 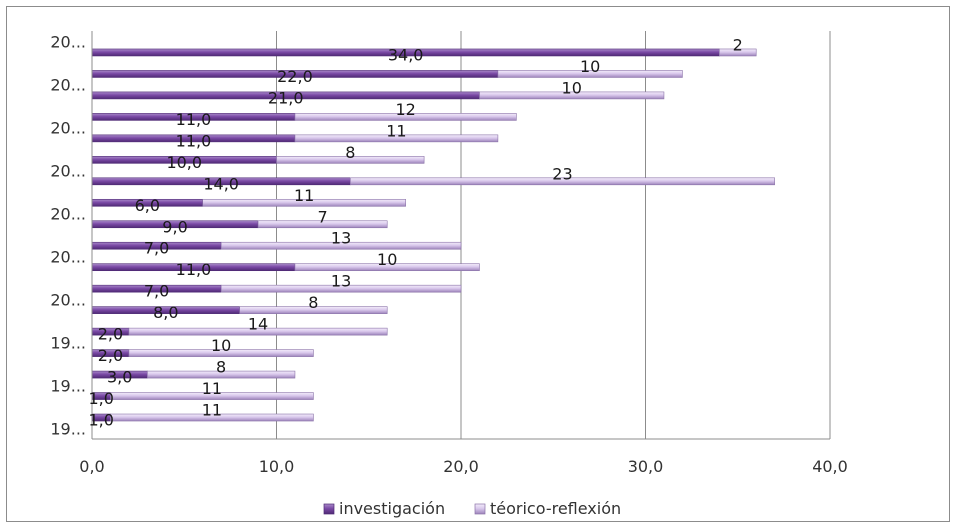 What do you see at coordinates (480, 509) in the screenshot?
I see `legend-swatch-teorico` at bounding box center [480, 509].